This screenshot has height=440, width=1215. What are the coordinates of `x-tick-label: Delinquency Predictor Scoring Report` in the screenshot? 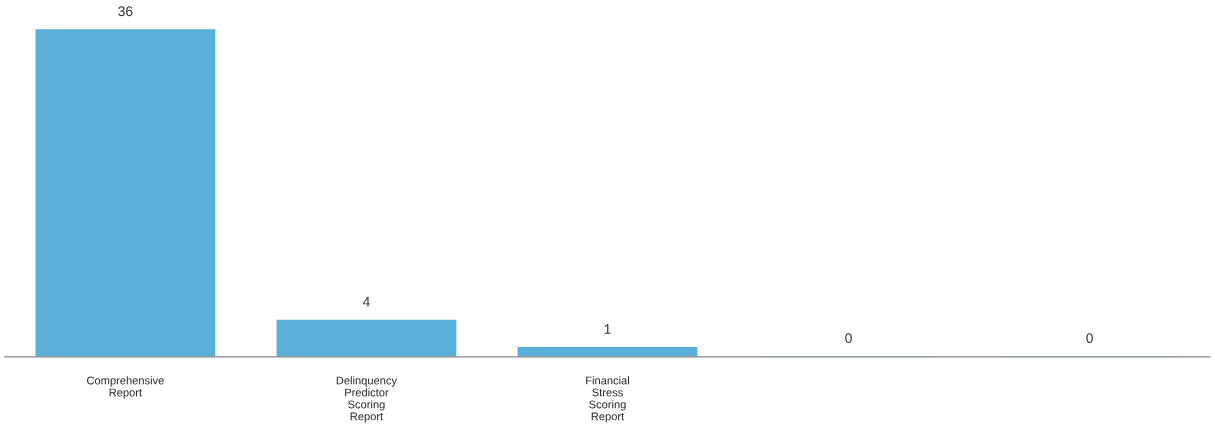 It's located at (366, 399).